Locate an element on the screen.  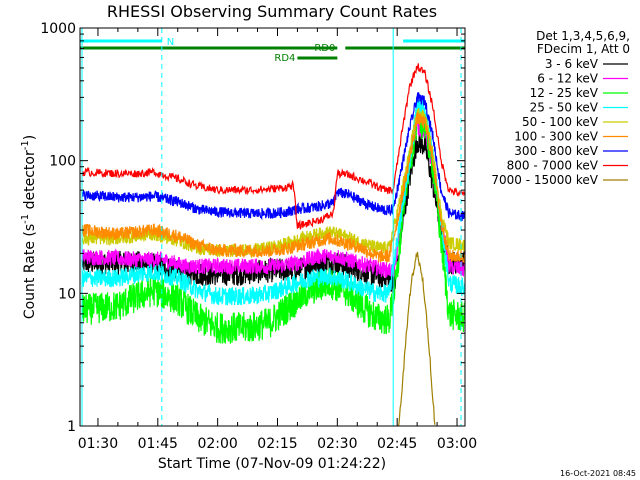
legend-label-2: 6 - 12 keV is located at coordinates (568, 79).